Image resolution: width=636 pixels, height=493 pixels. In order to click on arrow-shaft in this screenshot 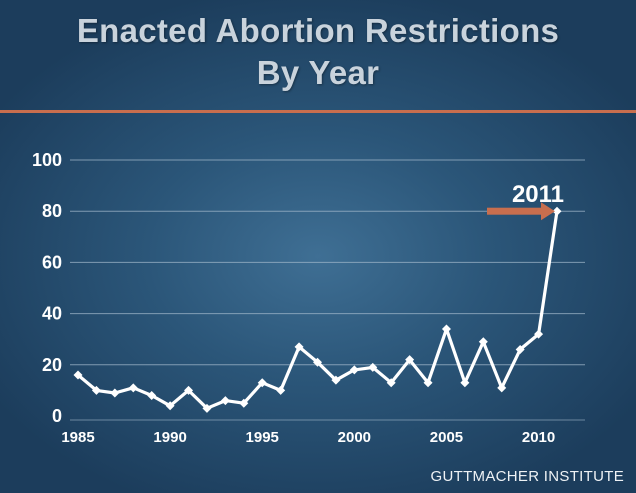, I will do `click(515, 211)`.